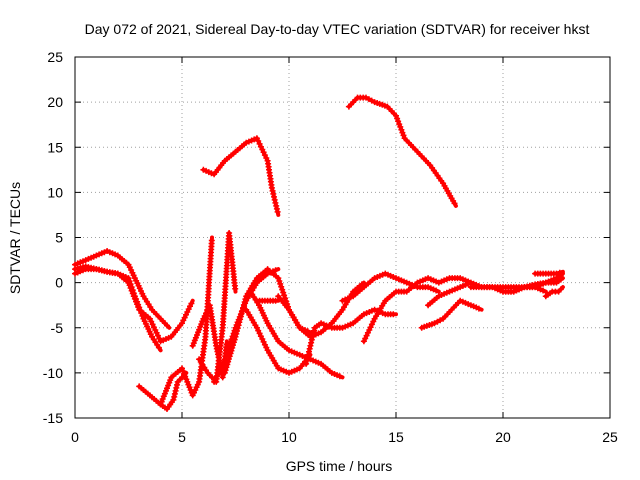 The image size is (640, 480). What do you see at coordinates (503, 437) in the screenshot?
I see `x-tick-label: 20` at bounding box center [503, 437].